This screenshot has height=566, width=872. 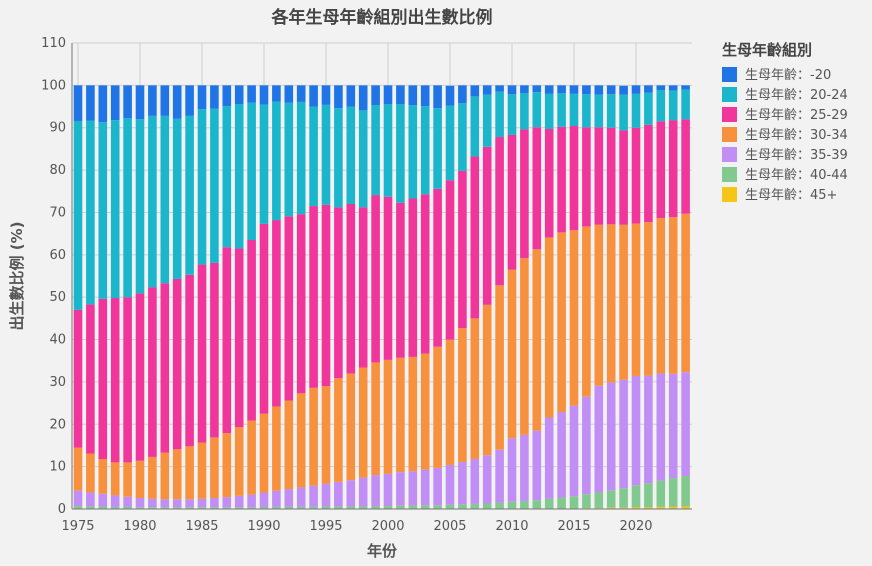 I want to click on x-tick-label-3: 1990, so click(x=263, y=526).